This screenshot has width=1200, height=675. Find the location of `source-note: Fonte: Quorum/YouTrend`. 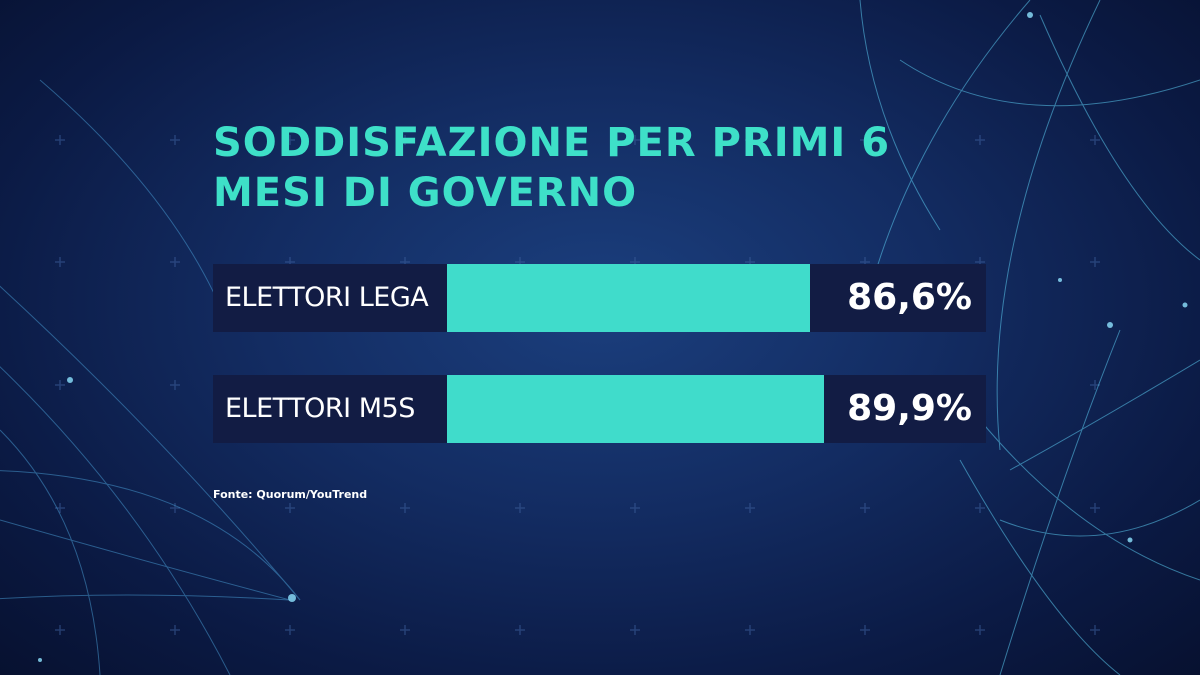

source-note: Fonte: Quorum/YouTrend is located at coordinates (290, 494).